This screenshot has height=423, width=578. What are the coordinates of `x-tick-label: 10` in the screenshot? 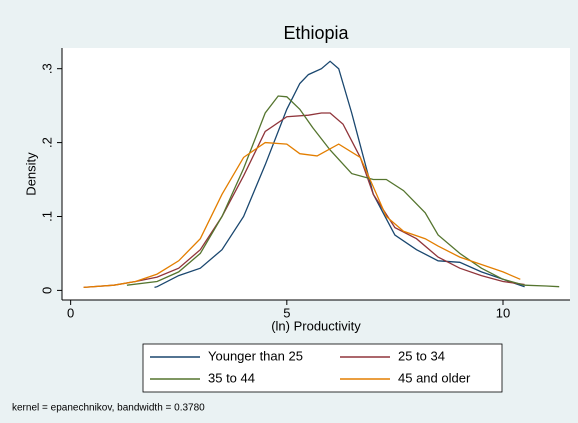 It's located at (503, 312).